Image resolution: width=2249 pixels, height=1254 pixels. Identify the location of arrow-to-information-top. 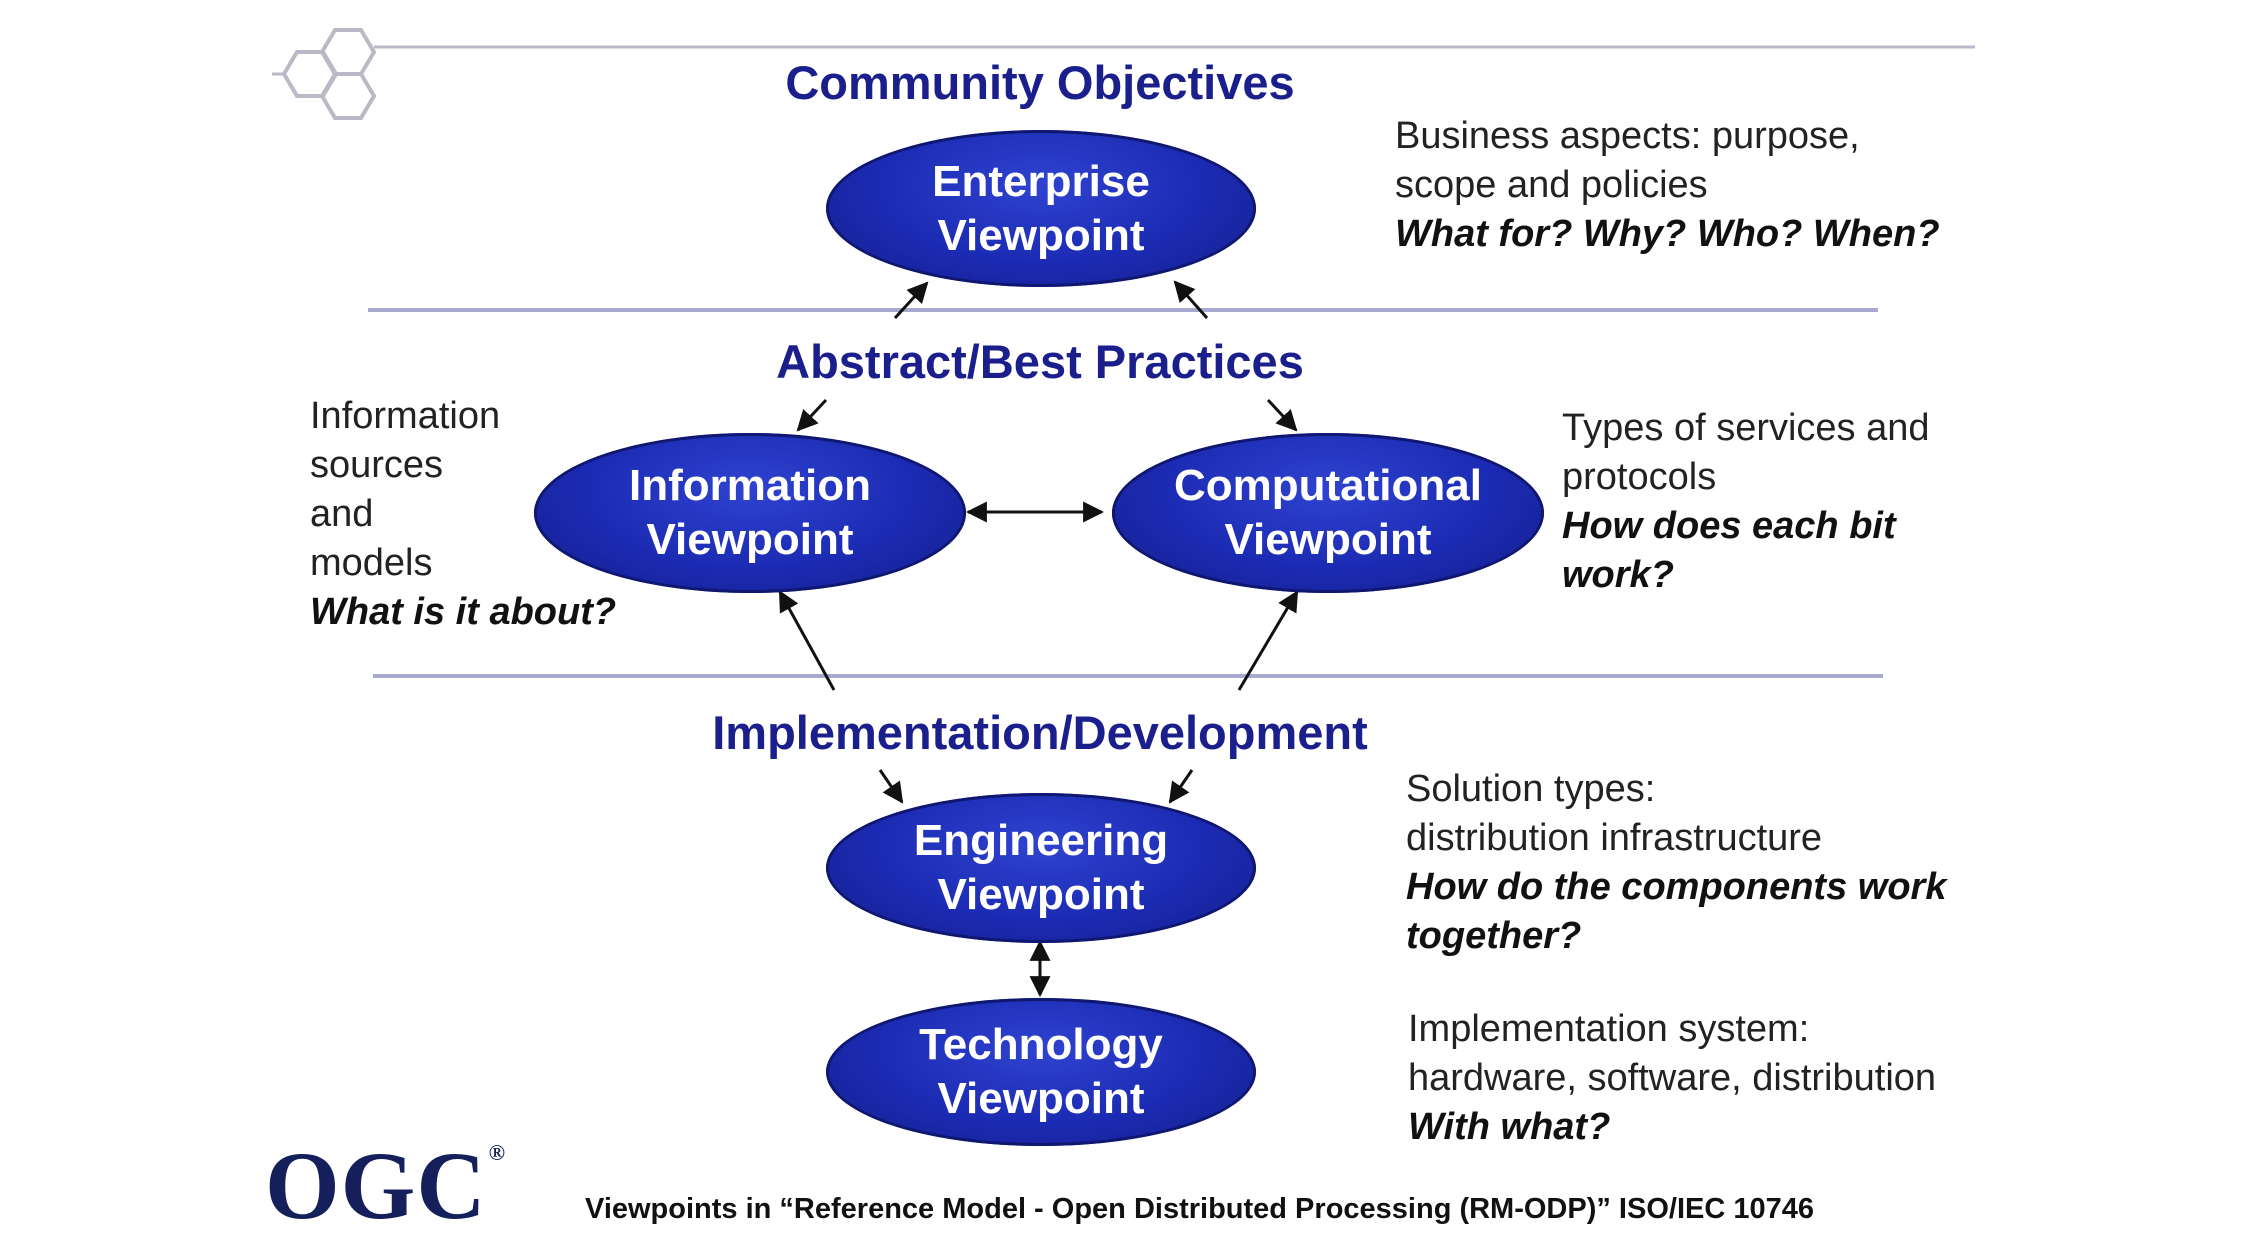
(812, 415).